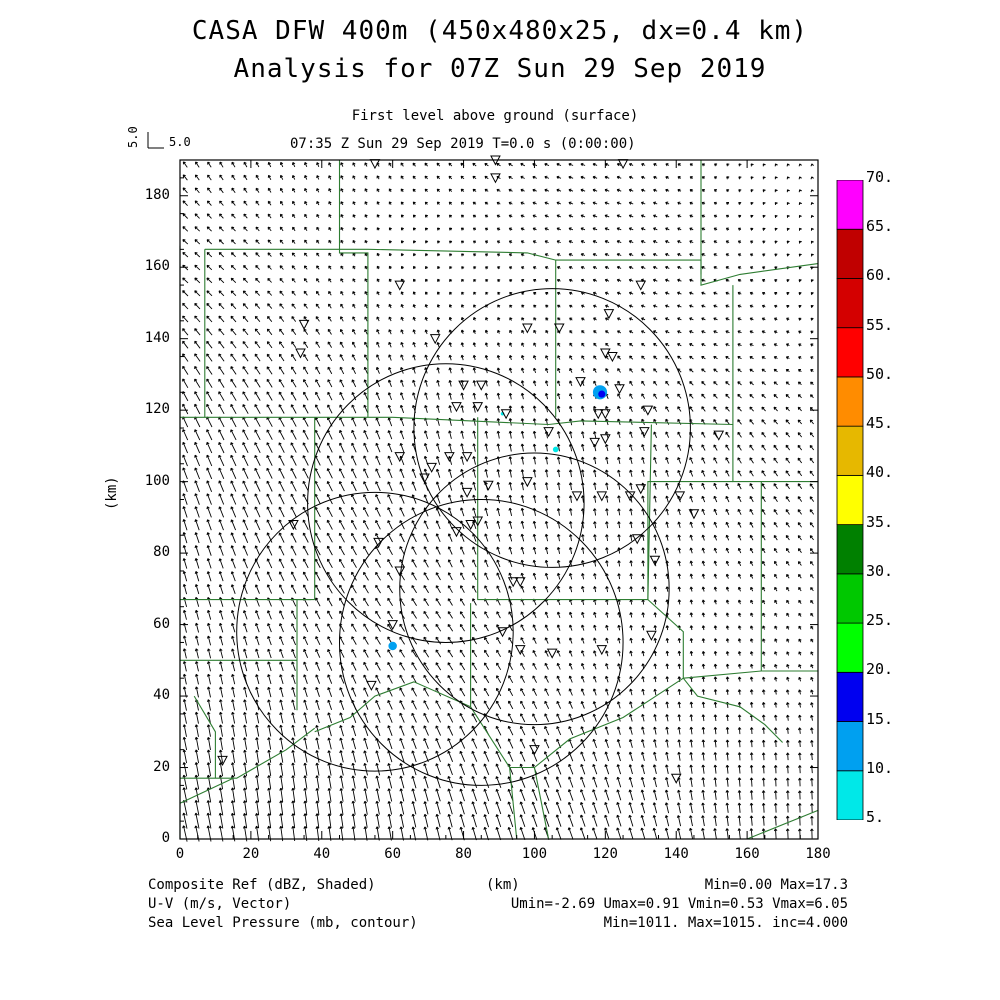  What do you see at coordinates (679, 904) in the screenshot?
I see `footer-range-2: Umin=-2.69 Umax=0.91 Vmin=0.53 Vmax=6.05` at bounding box center [679, 904].